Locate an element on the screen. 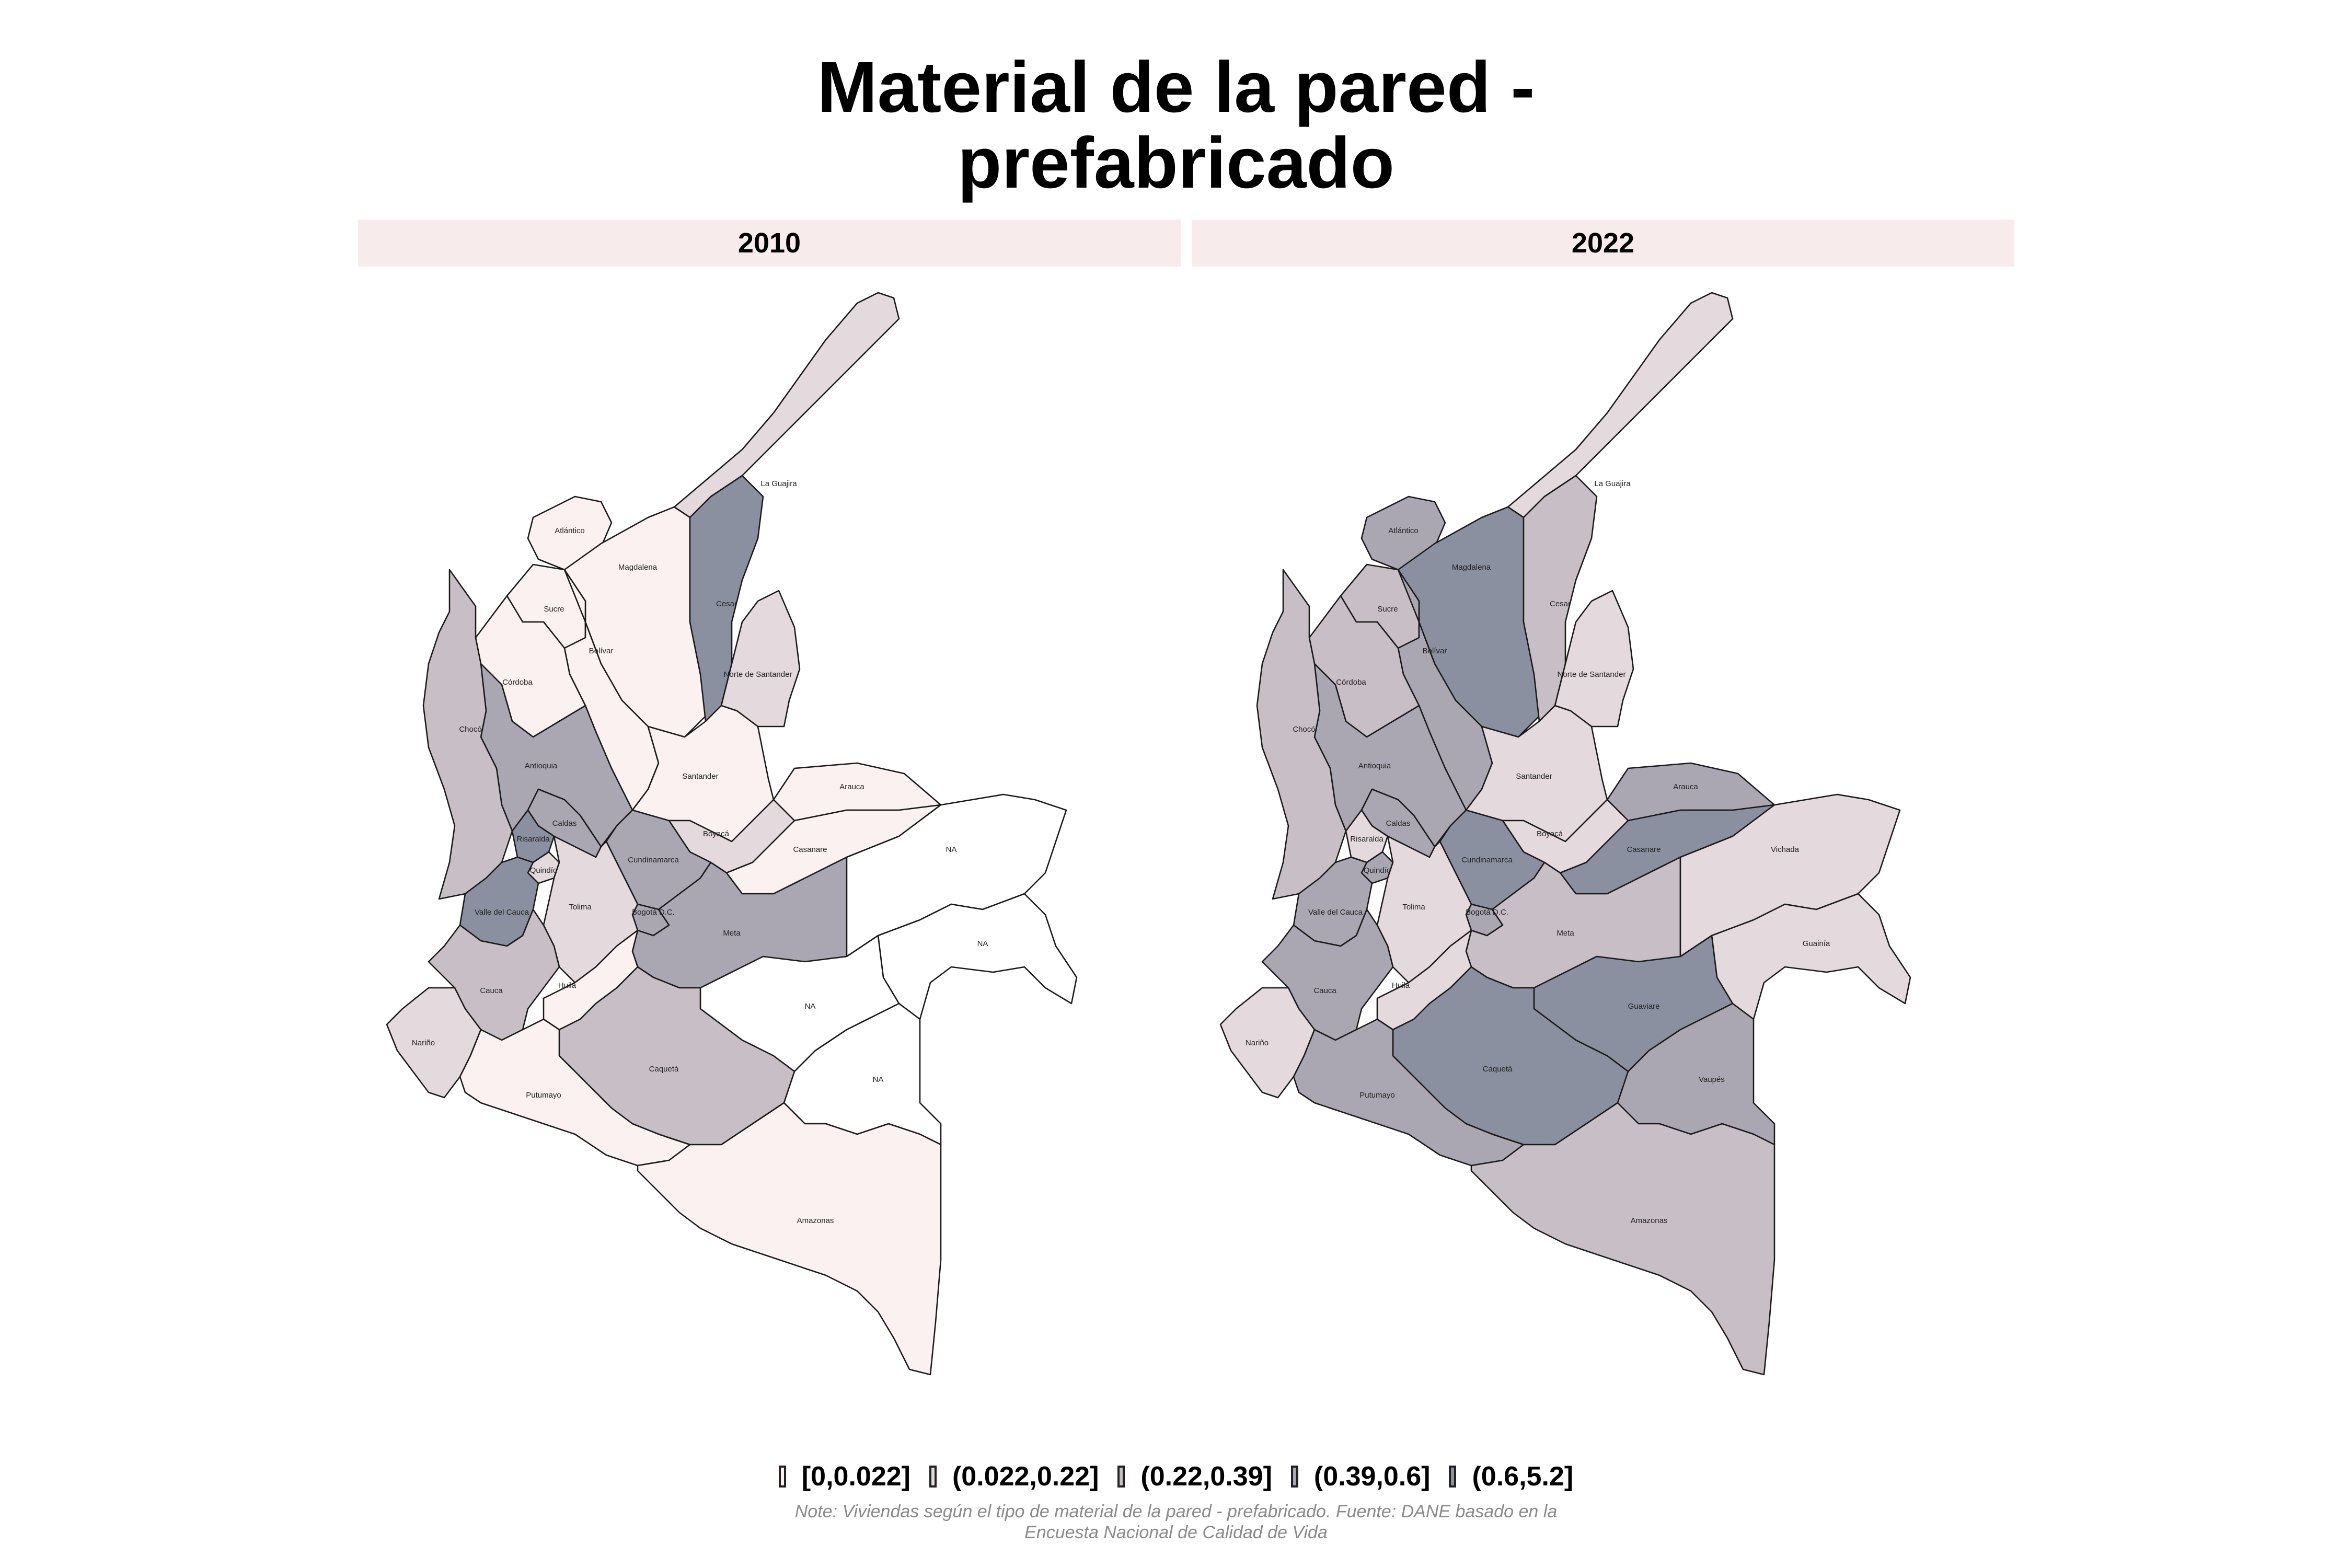 This screenshot has height=1568, width=2352. label-guainia: NA is located at coordinates (982, 943).